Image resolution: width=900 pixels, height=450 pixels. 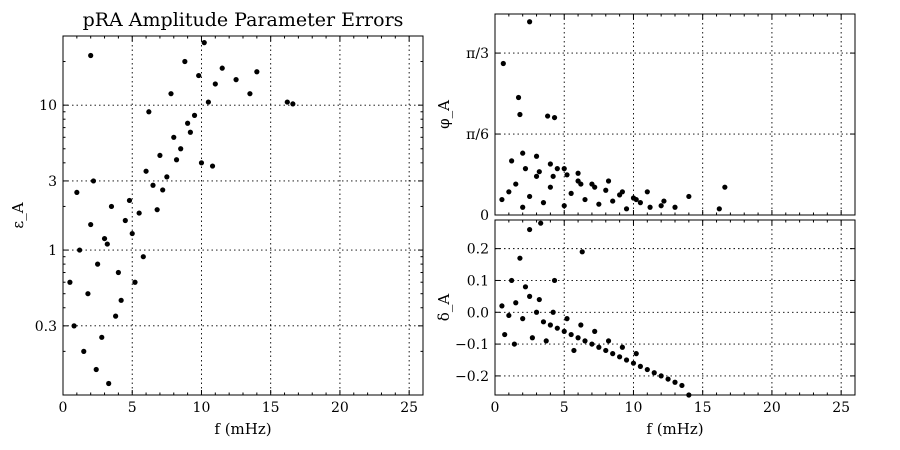 What do you see at coordinates (52, 251) in the screenshot?
I see `y-tick-label: 1` at bounding box center [52, 251].